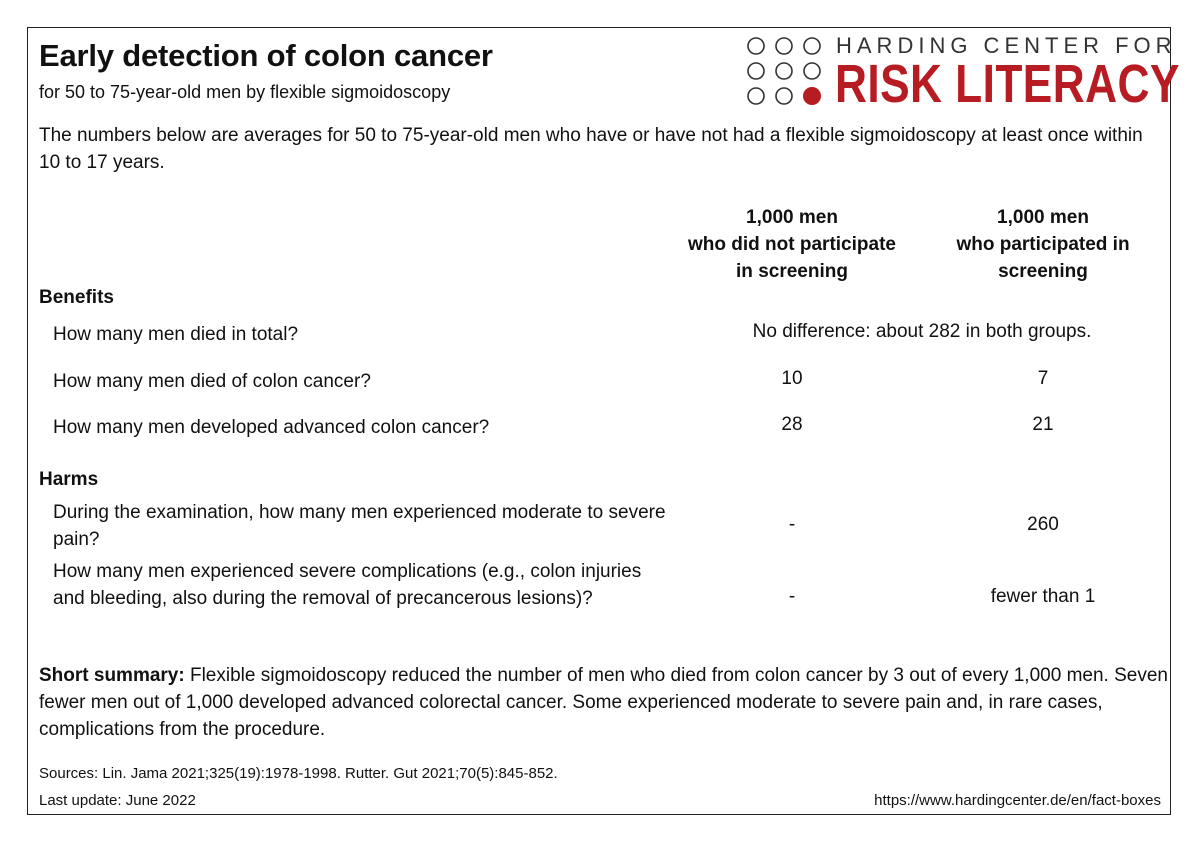 Image resolution: width=1200 pixels, height=846 pixels. What do you see at coordinates (1007, 84) in the screenshot?
I see `logo-line-2: RISK LITERACY` at bounding box center [1007, 84].